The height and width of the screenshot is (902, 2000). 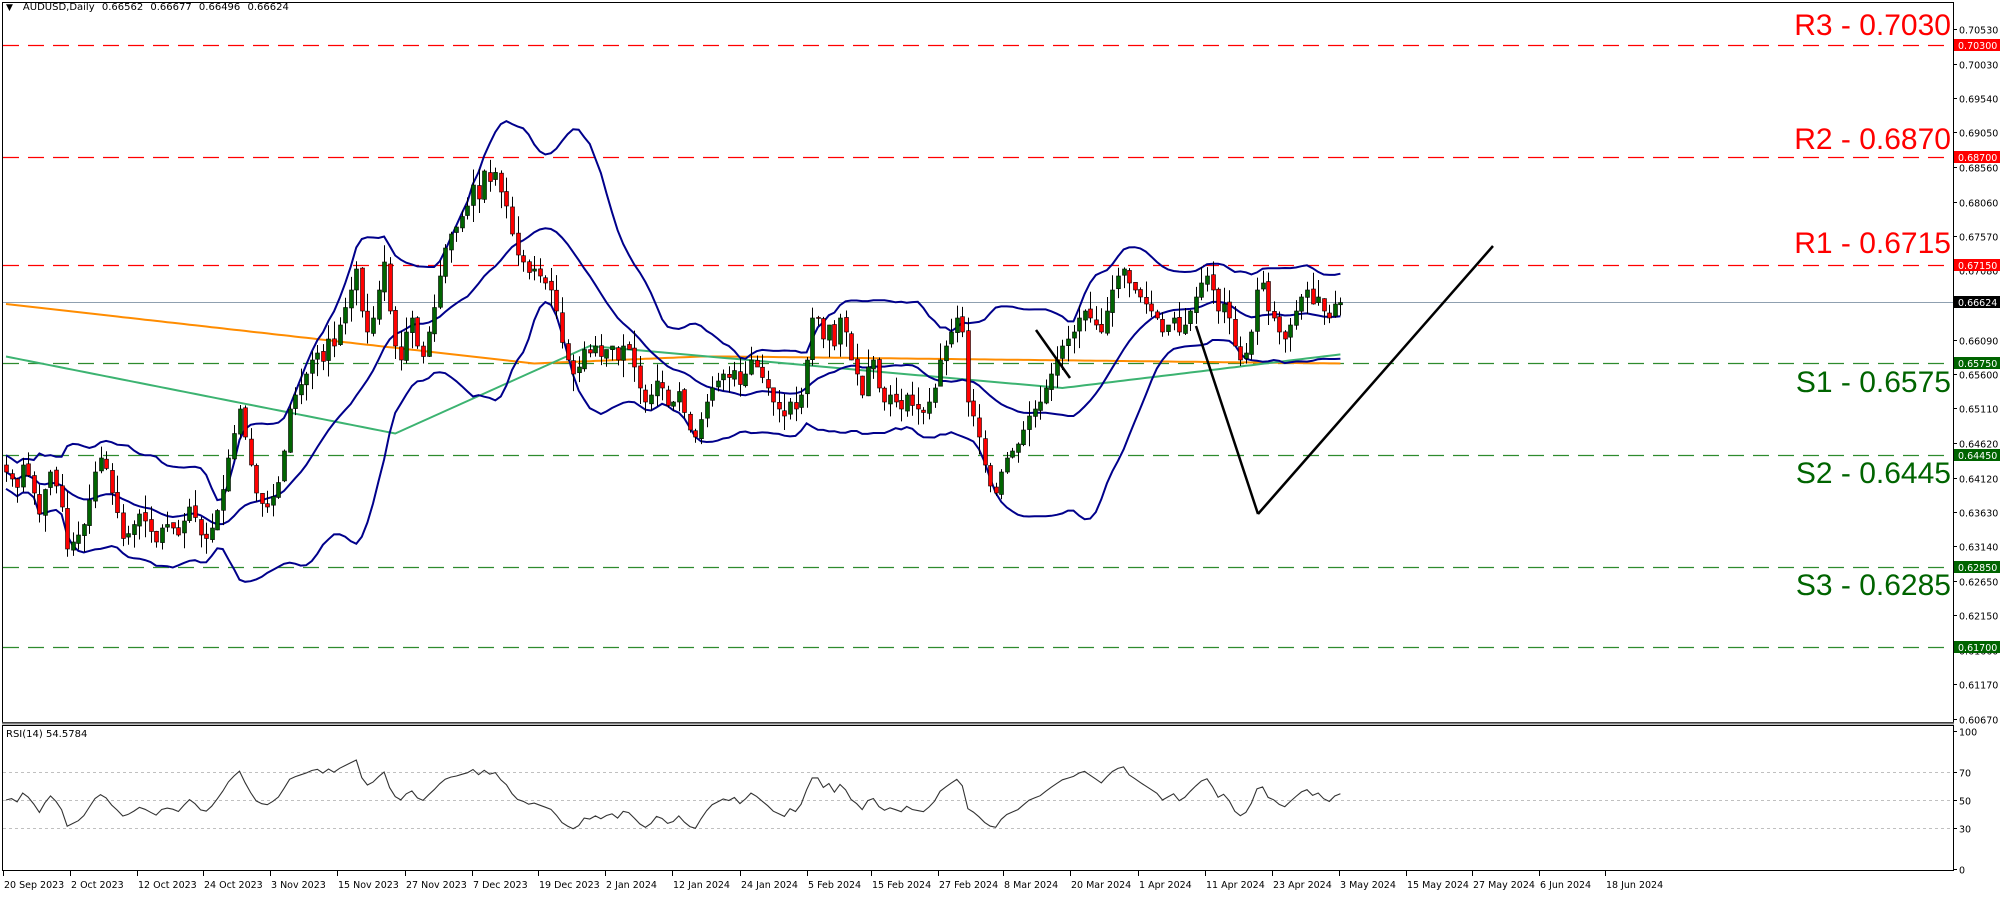 What do you see at coordinates (1165, 885) in the screenshot?
I see `date-tick-label: 1 Apr 2024` at bounding box center [1165, 885].